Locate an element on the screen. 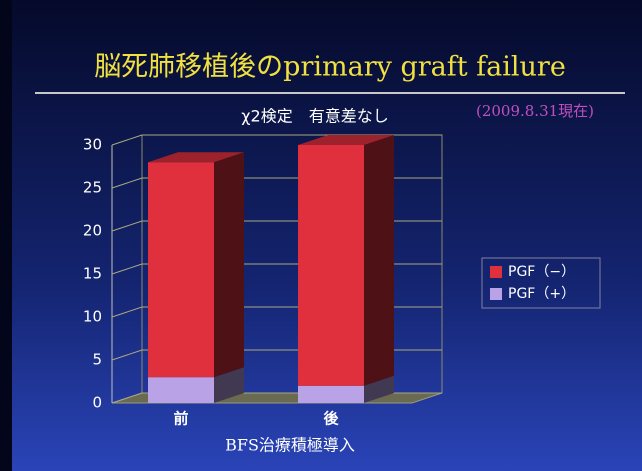 The image size is (642, 471). y-tick-label: 10 is located at coordinates (92, 317).